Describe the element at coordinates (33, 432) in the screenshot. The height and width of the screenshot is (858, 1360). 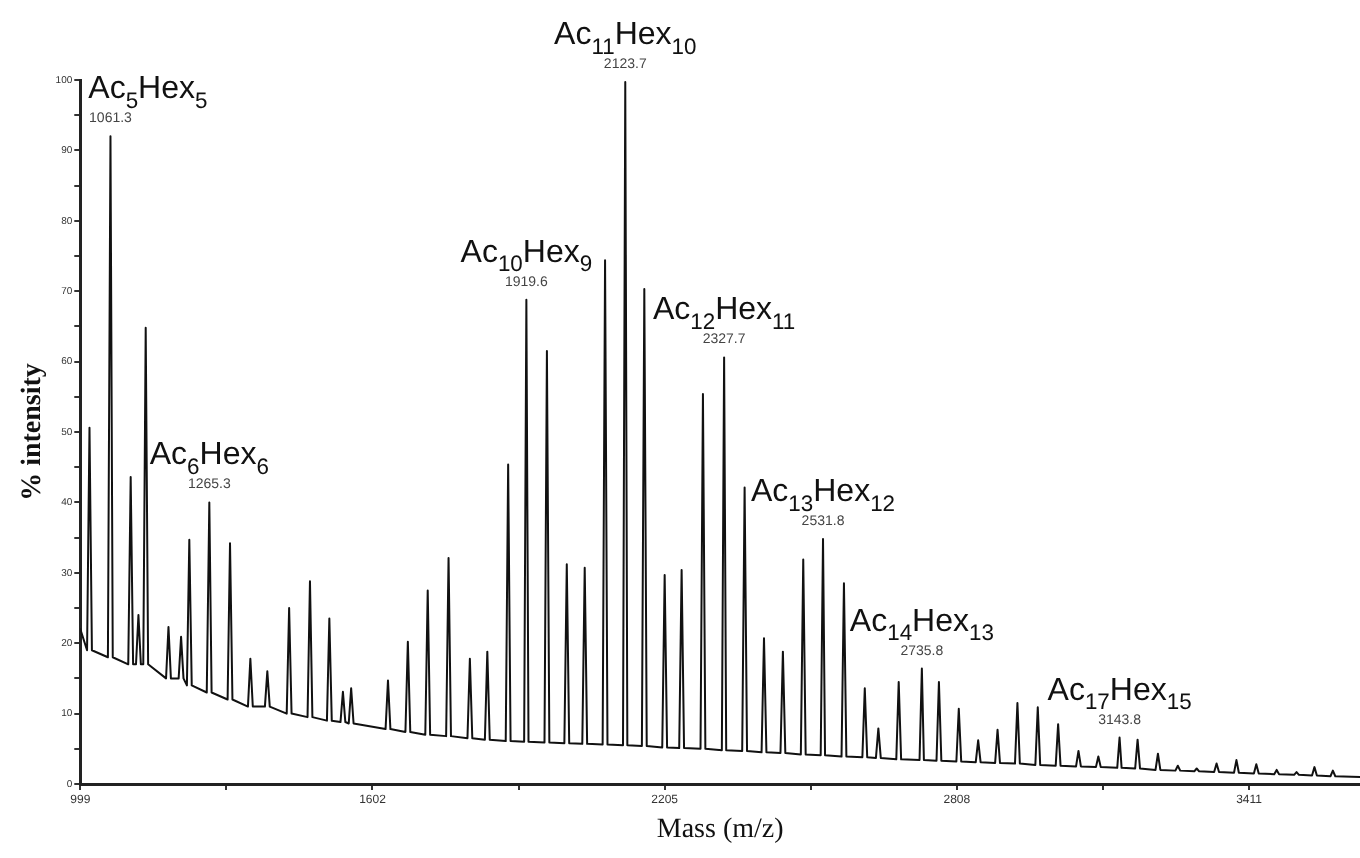
I see `y-axis-title: % intensity` at that location.